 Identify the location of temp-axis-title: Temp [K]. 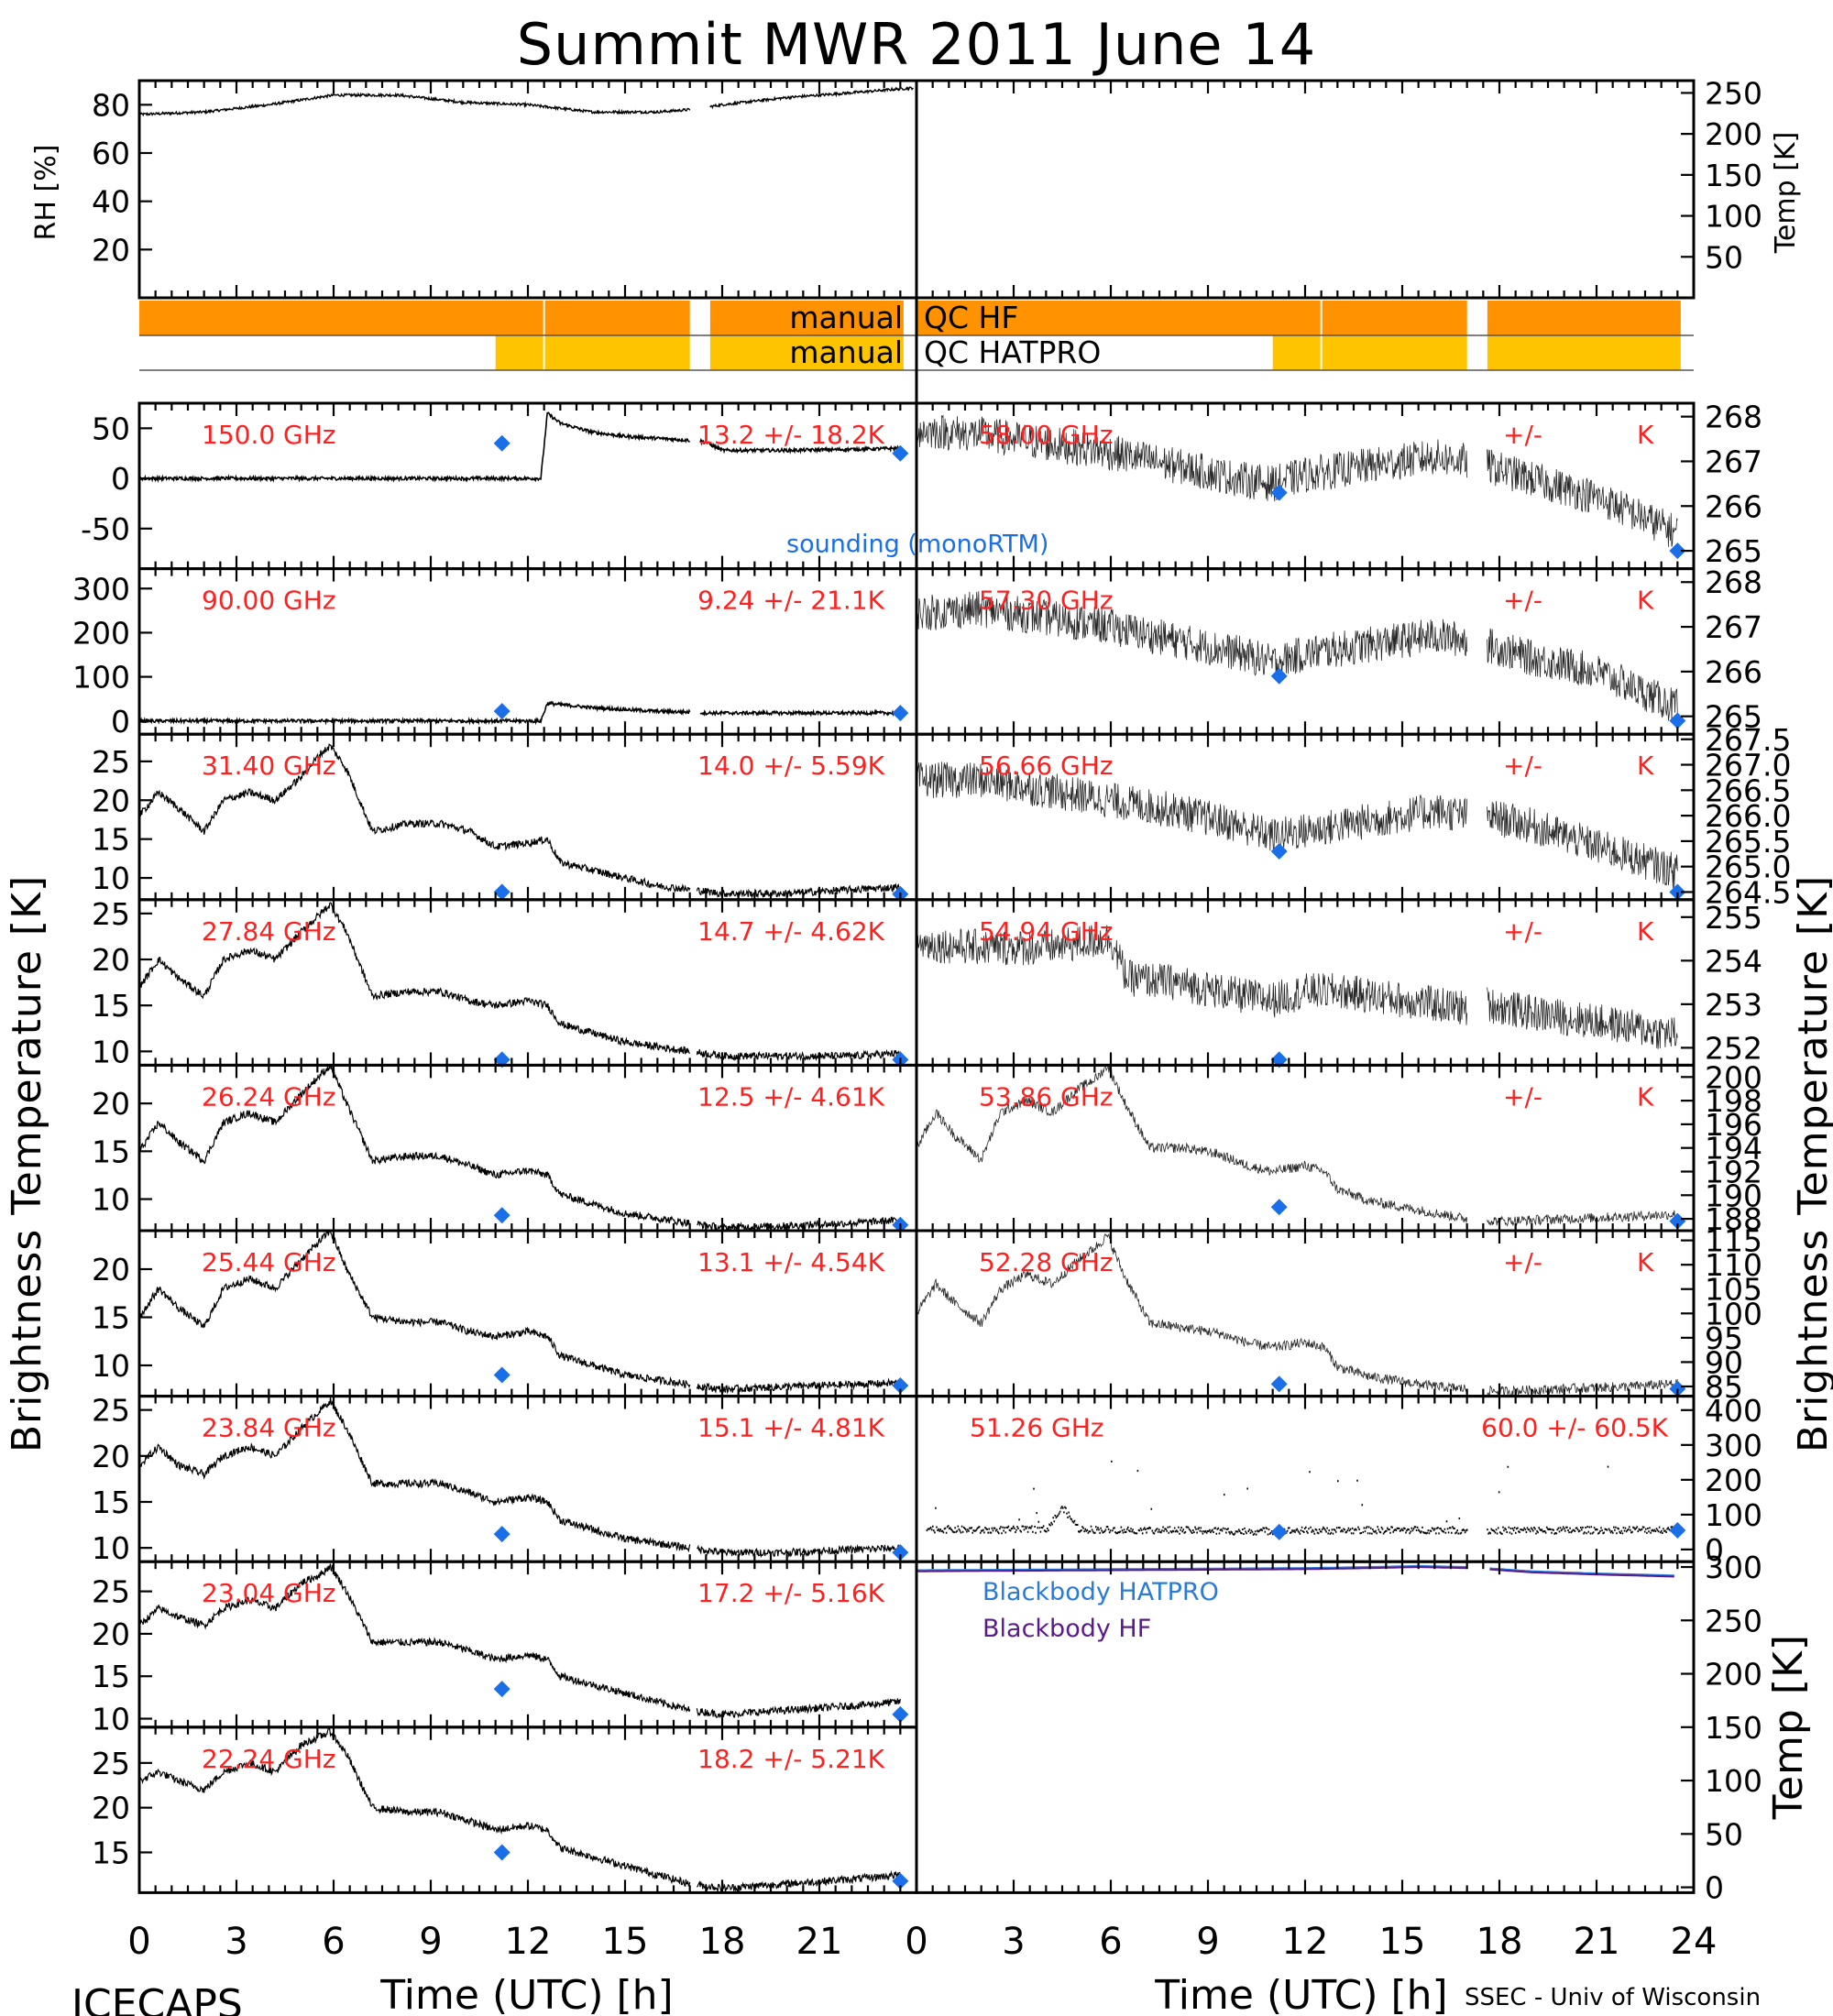
(1786, 193).